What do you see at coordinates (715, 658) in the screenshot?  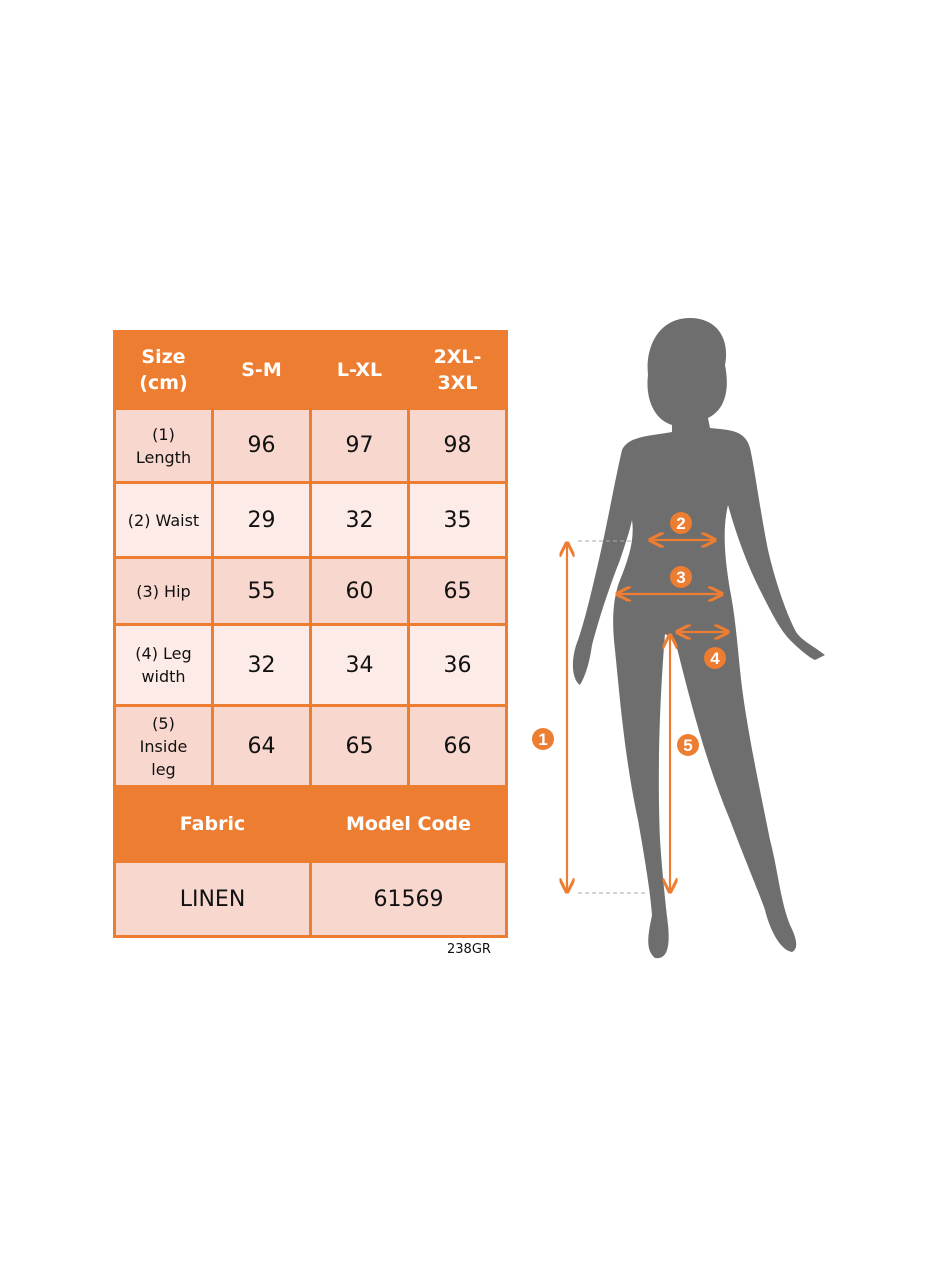 I see `marker-4: 4` at bounding box center [715, 658].